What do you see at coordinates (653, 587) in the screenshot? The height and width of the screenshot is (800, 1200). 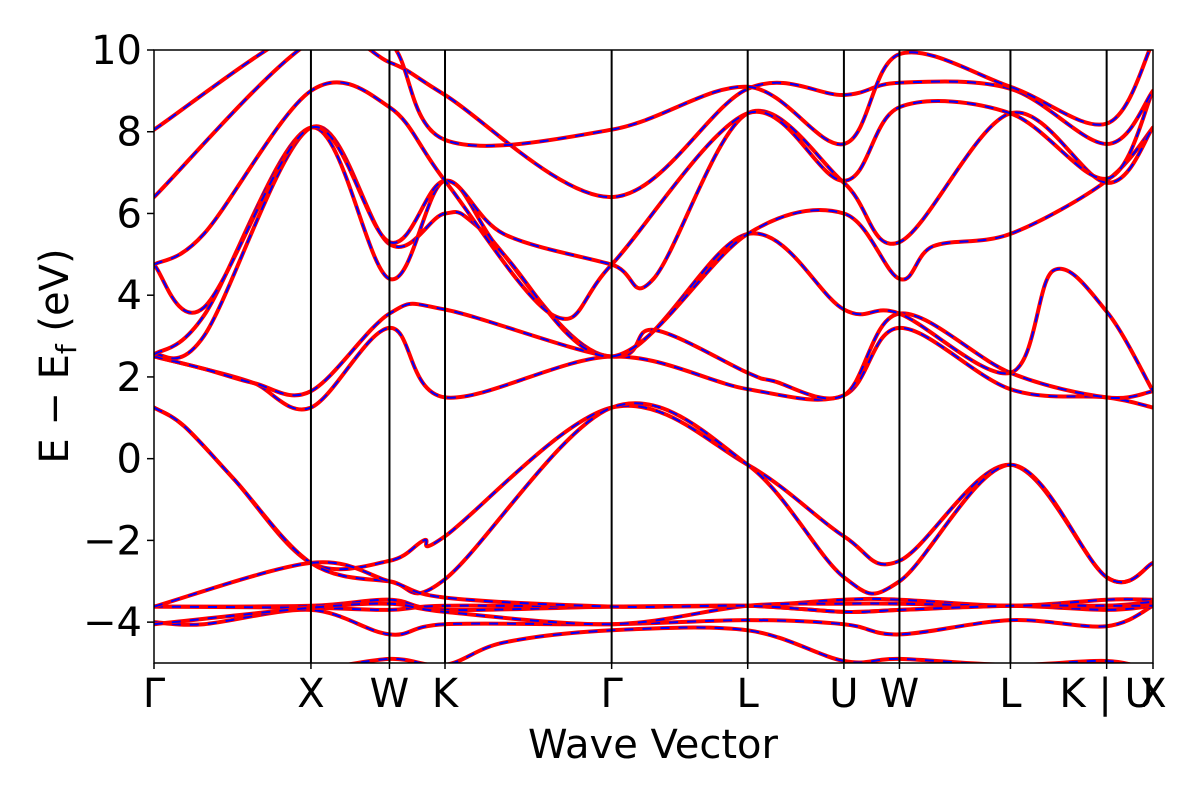 I see `band-8-dashed-line` at bounding box center [653, 587].